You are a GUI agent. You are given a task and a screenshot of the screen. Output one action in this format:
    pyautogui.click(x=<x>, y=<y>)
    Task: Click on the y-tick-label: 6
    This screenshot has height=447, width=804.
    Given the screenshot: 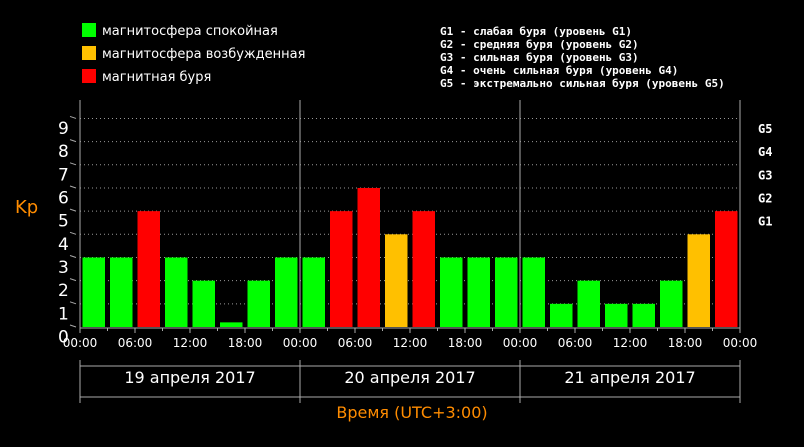 What is the action you would take?
    pyautogui.click(x=63, y=199)
    